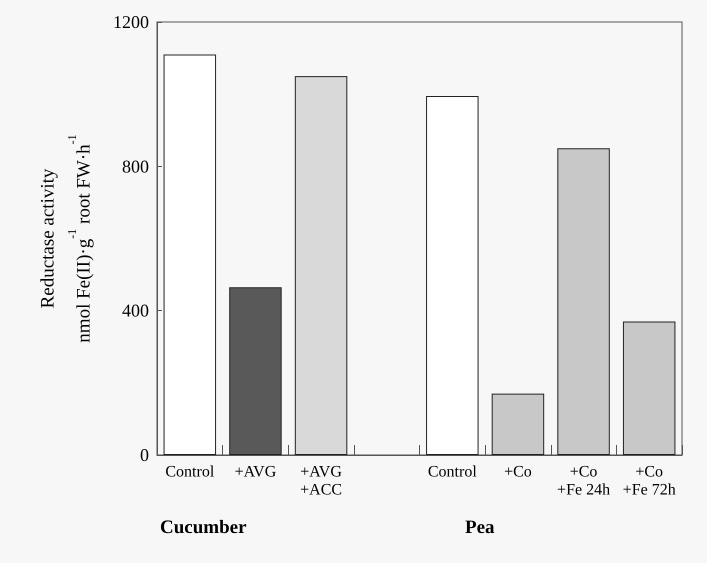 The image size is (707, 563). I want to click on y-tick-label: 1200, so click(131, 22).